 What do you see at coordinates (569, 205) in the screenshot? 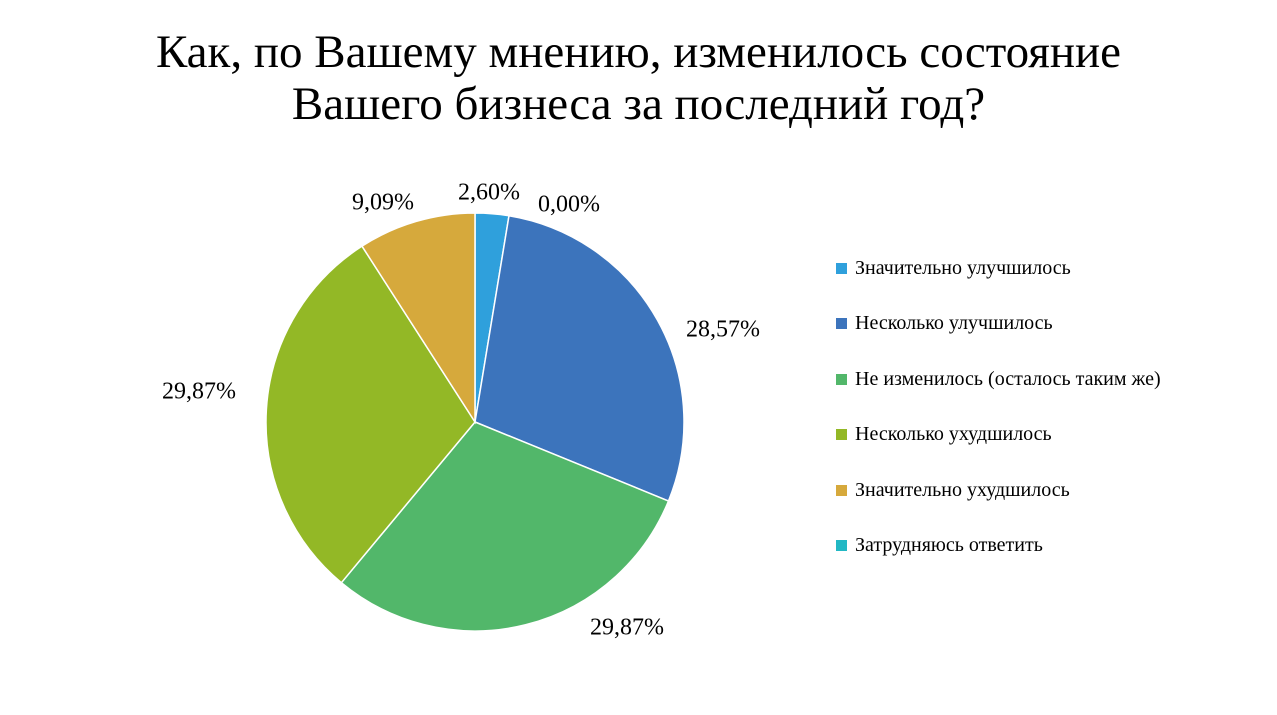
I see `data-label: 0,00%` at bounding box center [569, 205].